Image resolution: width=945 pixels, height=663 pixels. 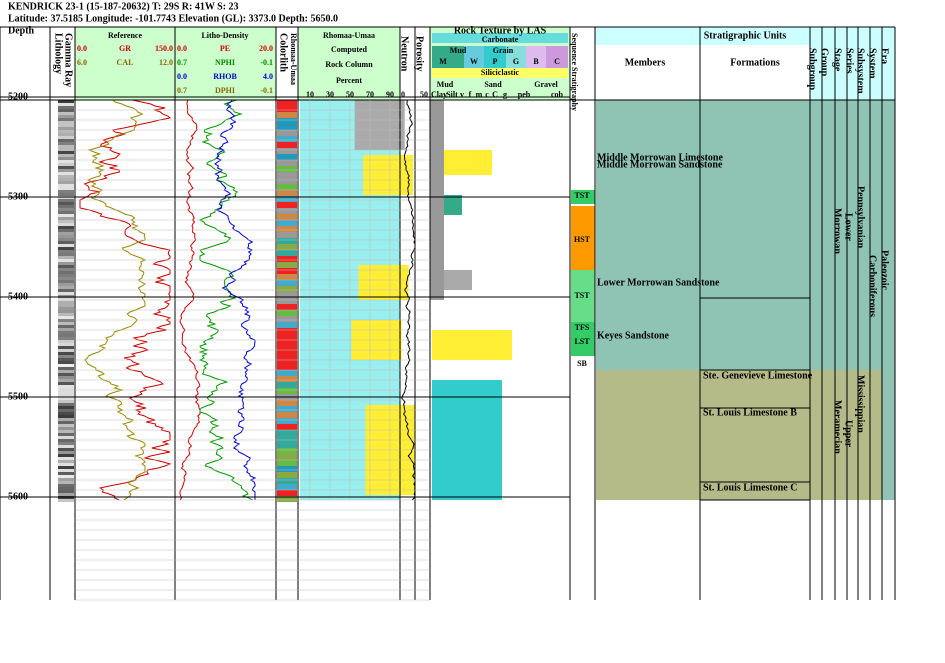 I want to click on group-label: Sand, so click(x=493, y=84).